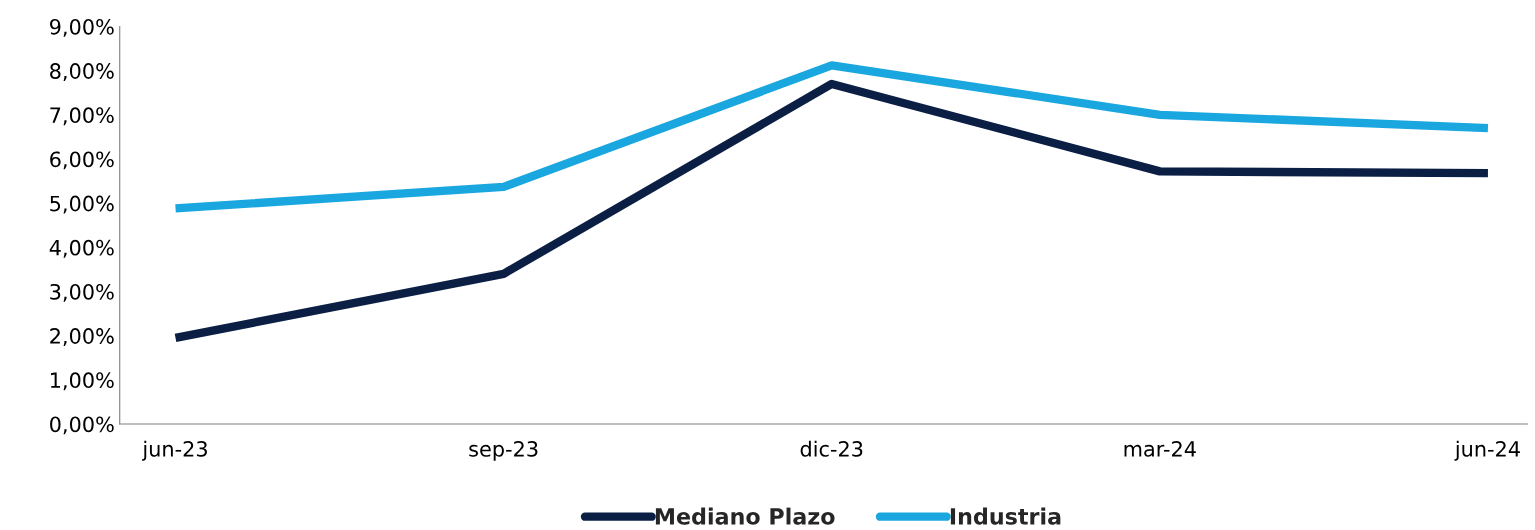 Image resolution: width=1535 pixels, height=530 pixels. Describe the element at coordinates (81, 248) in the screenshot. I see `y-tick-label: 4,00%` at that location.